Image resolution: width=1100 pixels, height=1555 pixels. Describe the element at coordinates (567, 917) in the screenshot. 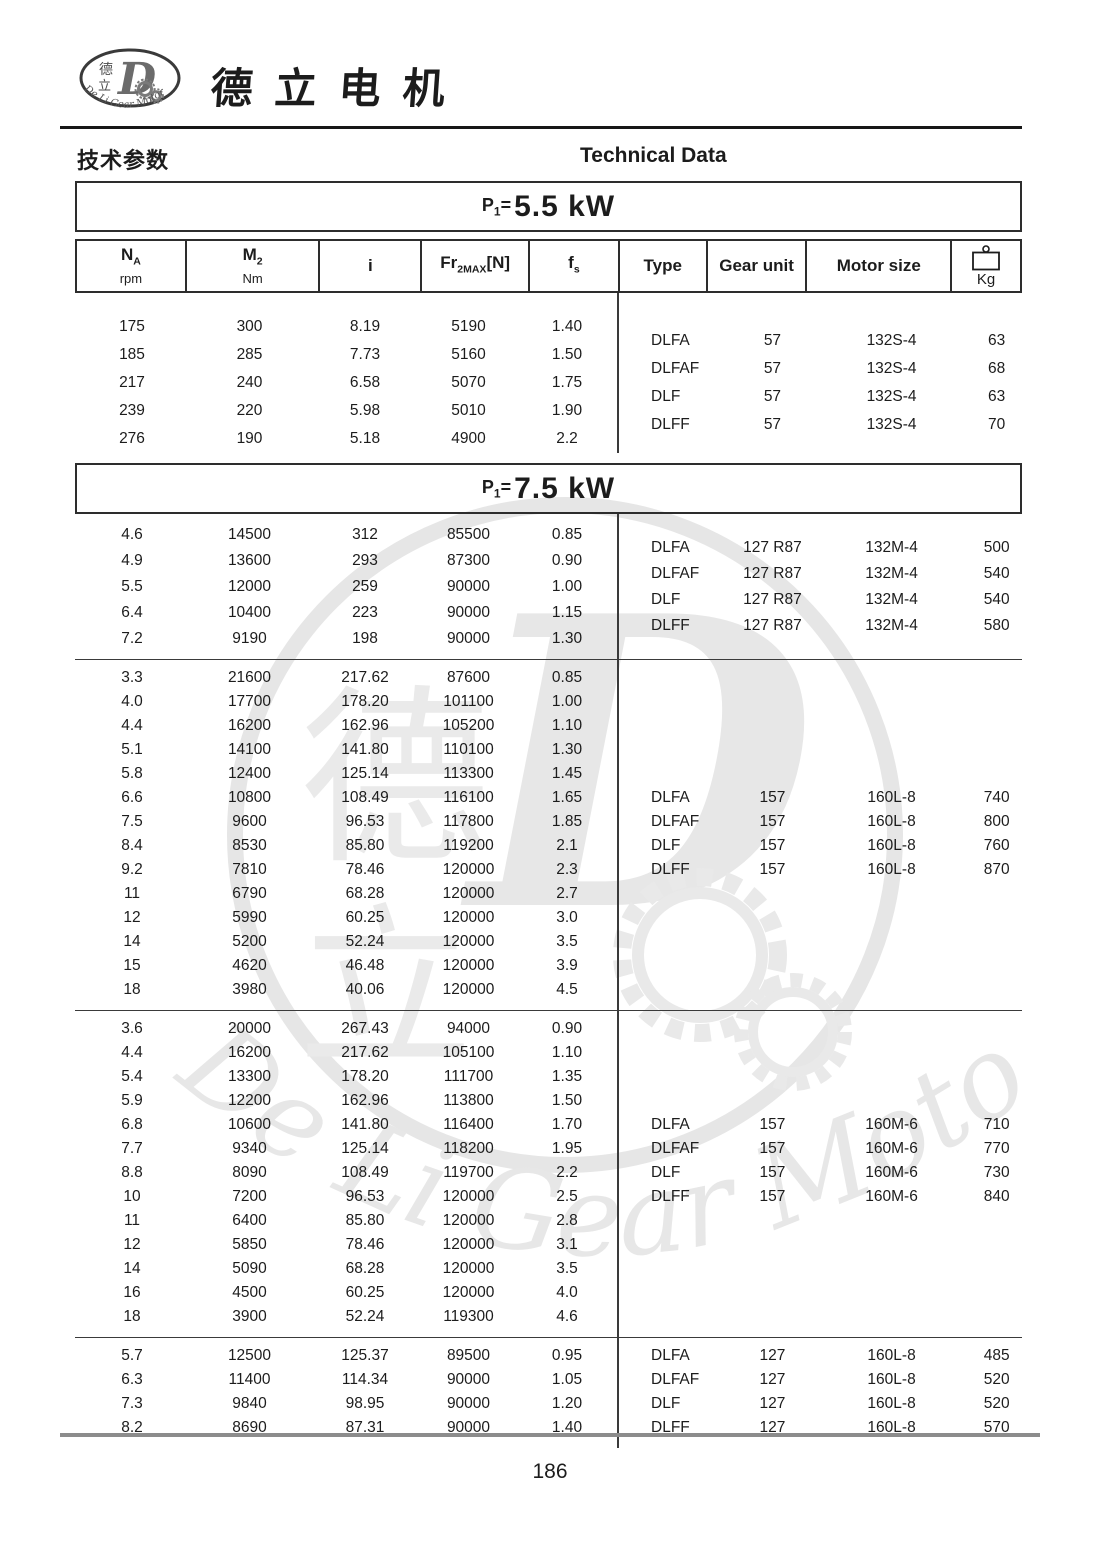

I see `spec-cell: 3.0` at that location.